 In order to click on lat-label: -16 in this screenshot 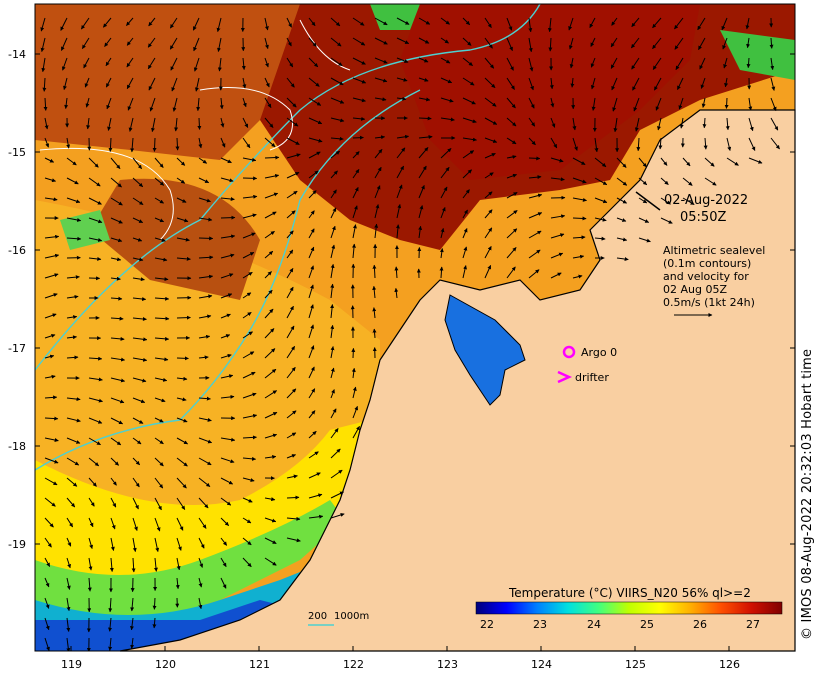, I will do `click(17, 250)`.